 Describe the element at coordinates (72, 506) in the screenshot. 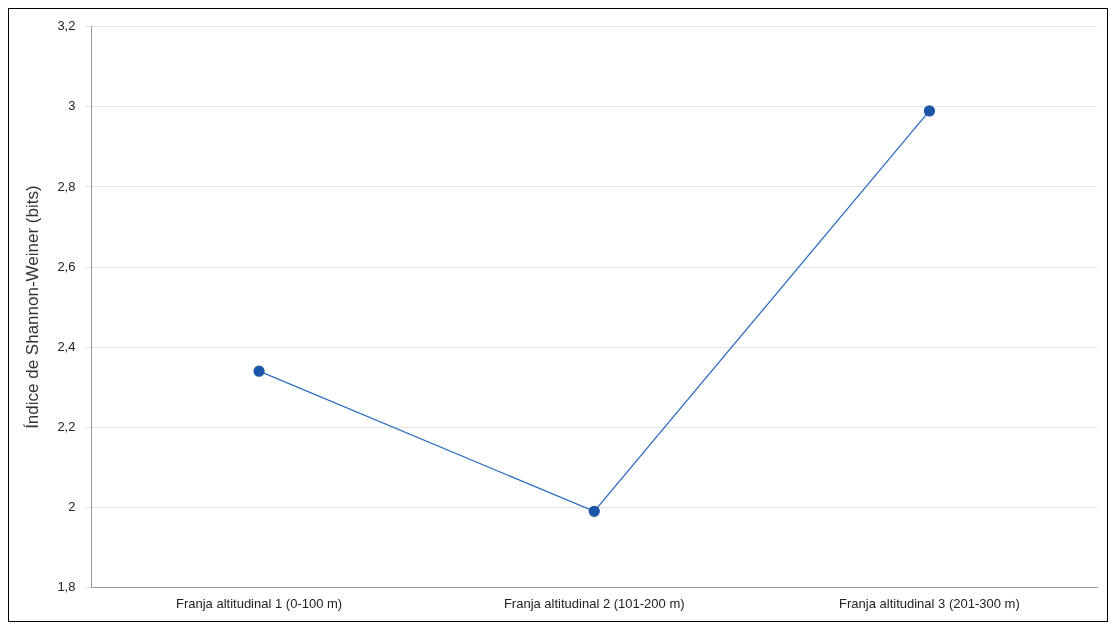

I see `y-tick-label: 2` at that location.